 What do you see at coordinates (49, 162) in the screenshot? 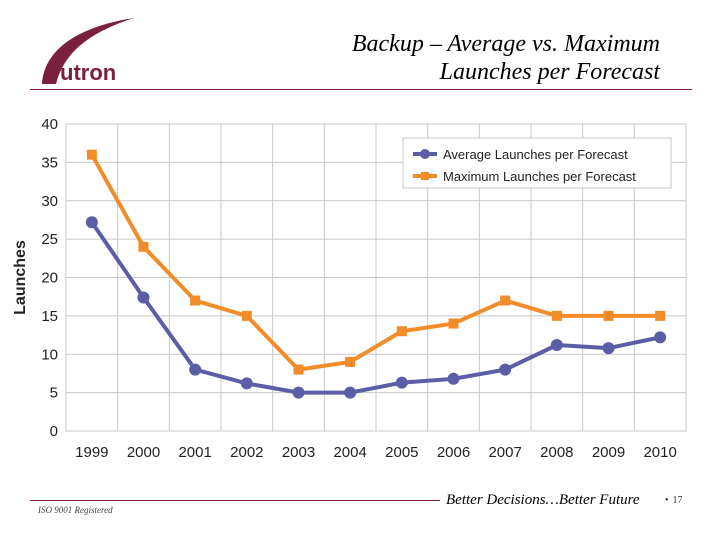
I see `y-tick-label: 35` at bounding box center [49, 162].